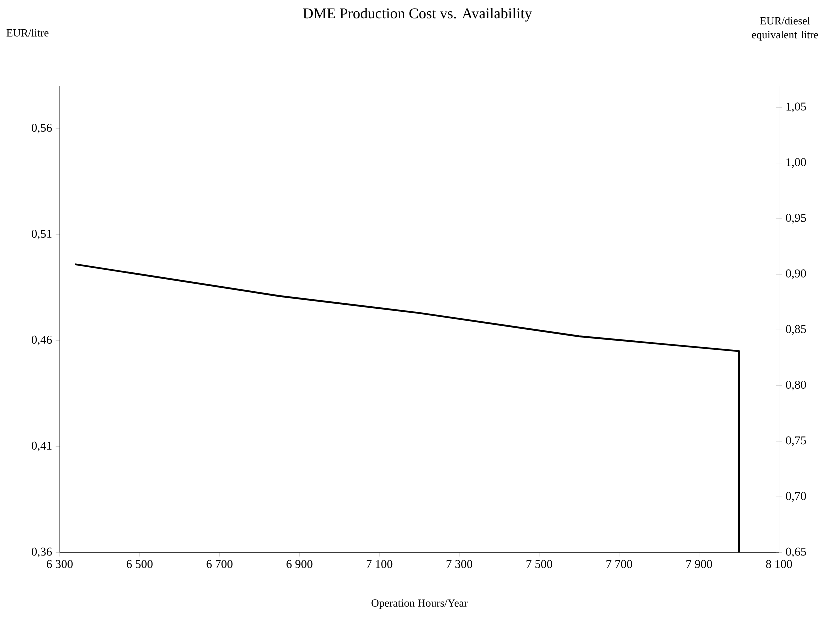 The height and width of the screenshot is (628, 836). What do you see at coordinates (539, 564) in the screenshot?
I see `x-tick-label: 7 500` at bounding box center [539, 564].